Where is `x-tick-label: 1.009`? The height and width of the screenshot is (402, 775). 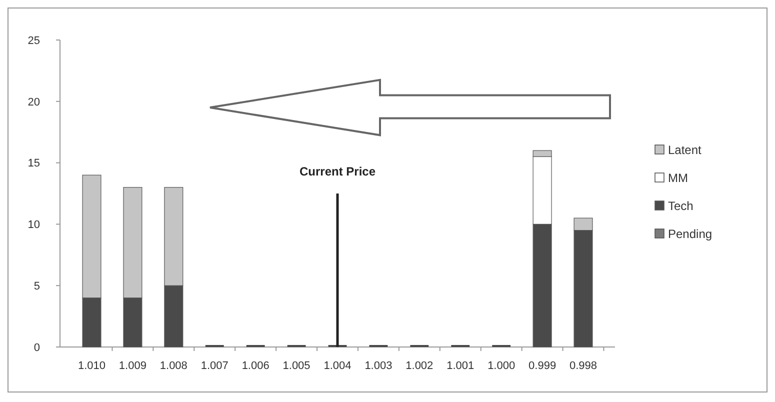
x-tick-label: 1.009 is located at coordinates (132, 366).